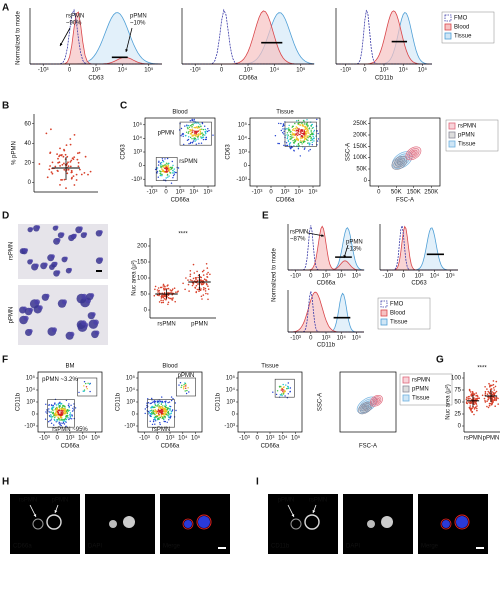  What do you see at coordinates (360, 124) in the screenshot?
I see `y-tick-label: 250K` at bounding box center [360, 124].